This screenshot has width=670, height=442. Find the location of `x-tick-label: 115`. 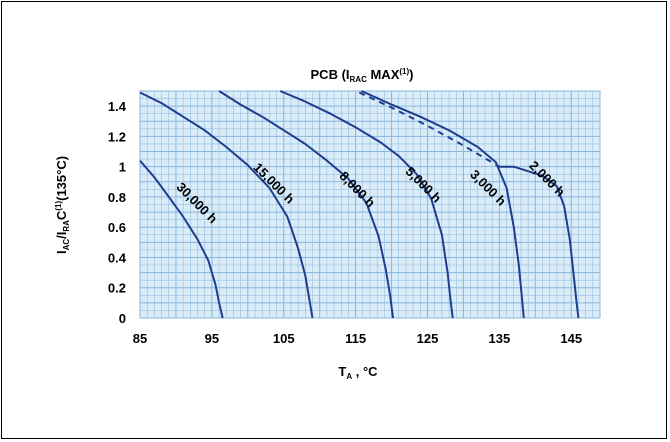

x-tick-label: 115 is located at coordinates (355, 338).